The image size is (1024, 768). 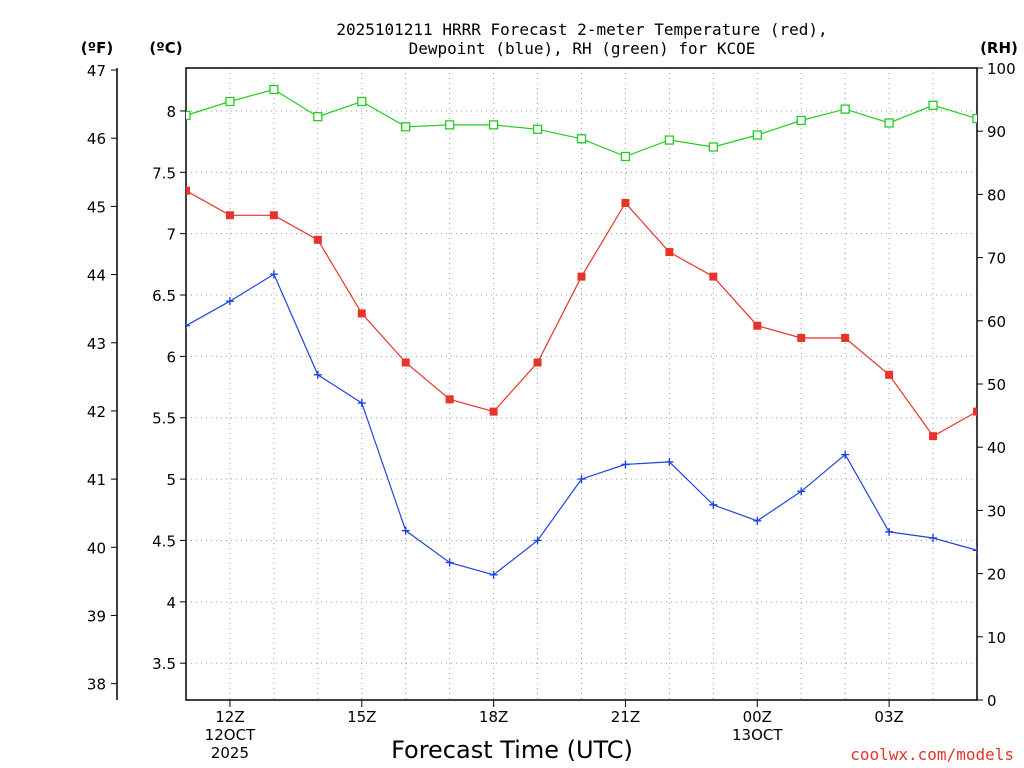 I want to click on celsius-tick-label: 3.5, so click(x=164, y=664).